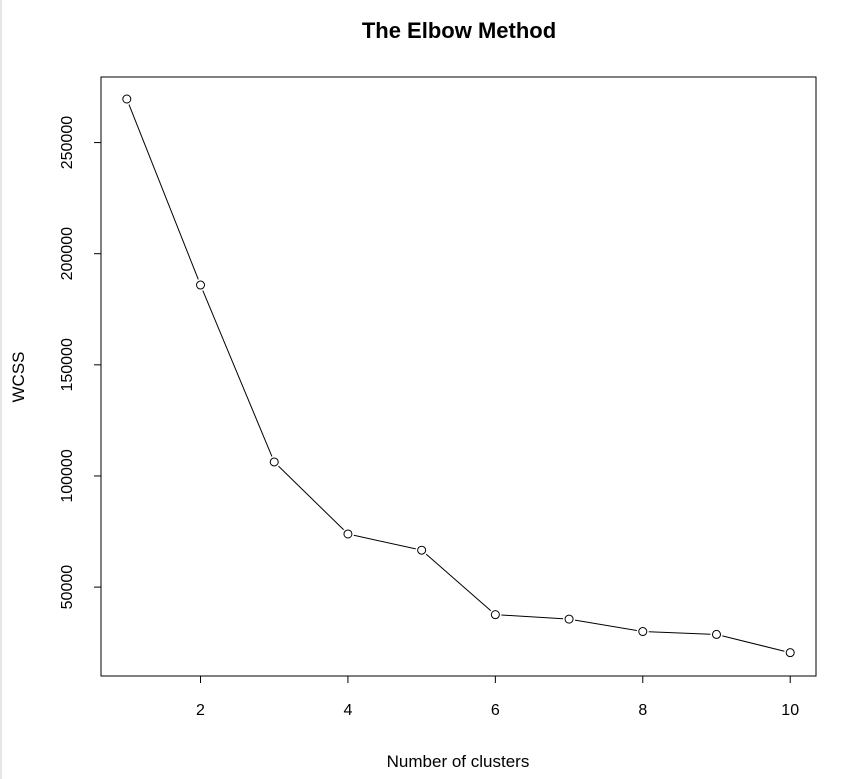 The height and width of the screenshot is (779, 841). What do you see at coordinates (80, 363) in the screenshot?
I see `y-axis-ticks: 50000 100000 150000 200000 250000` at bounding box center [80, 363].